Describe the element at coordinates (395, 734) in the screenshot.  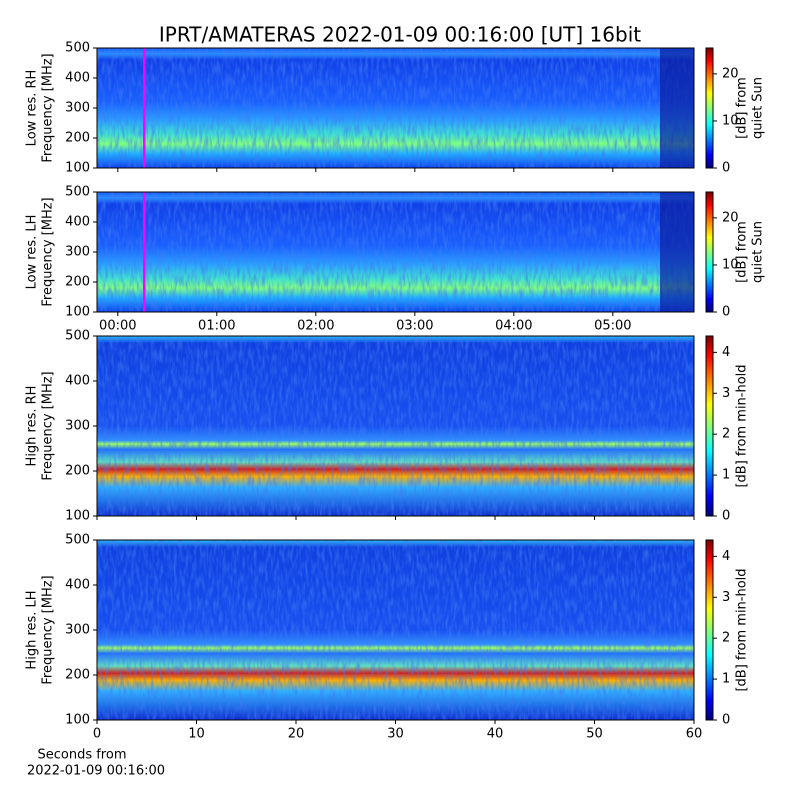
I see `x-tick-label: 30` at that location.